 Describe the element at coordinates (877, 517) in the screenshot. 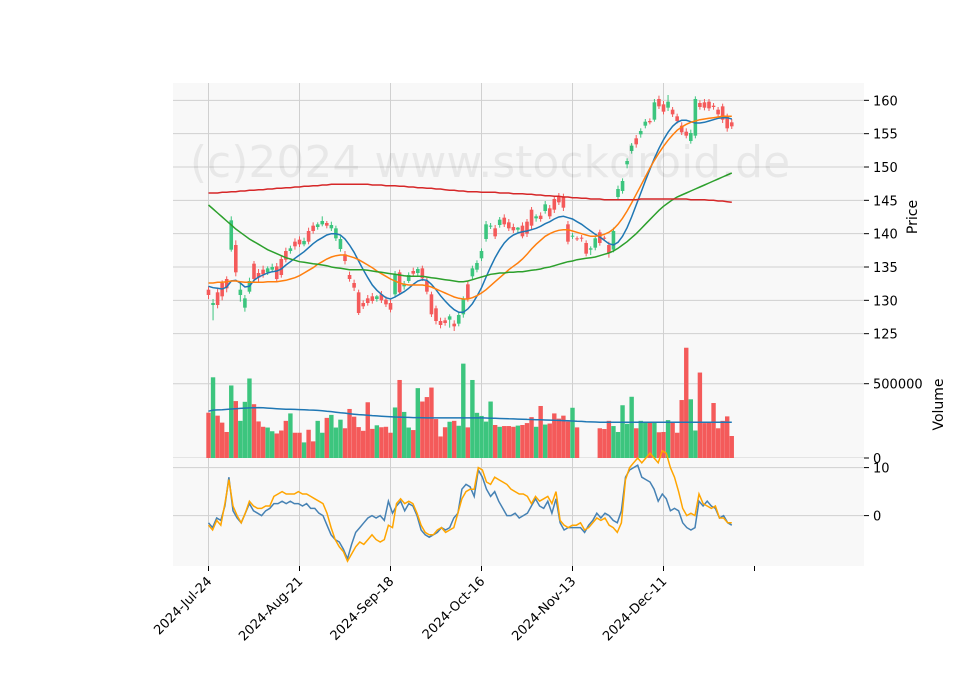

I see `oscillator-ytick-label-0: 0` at that location.